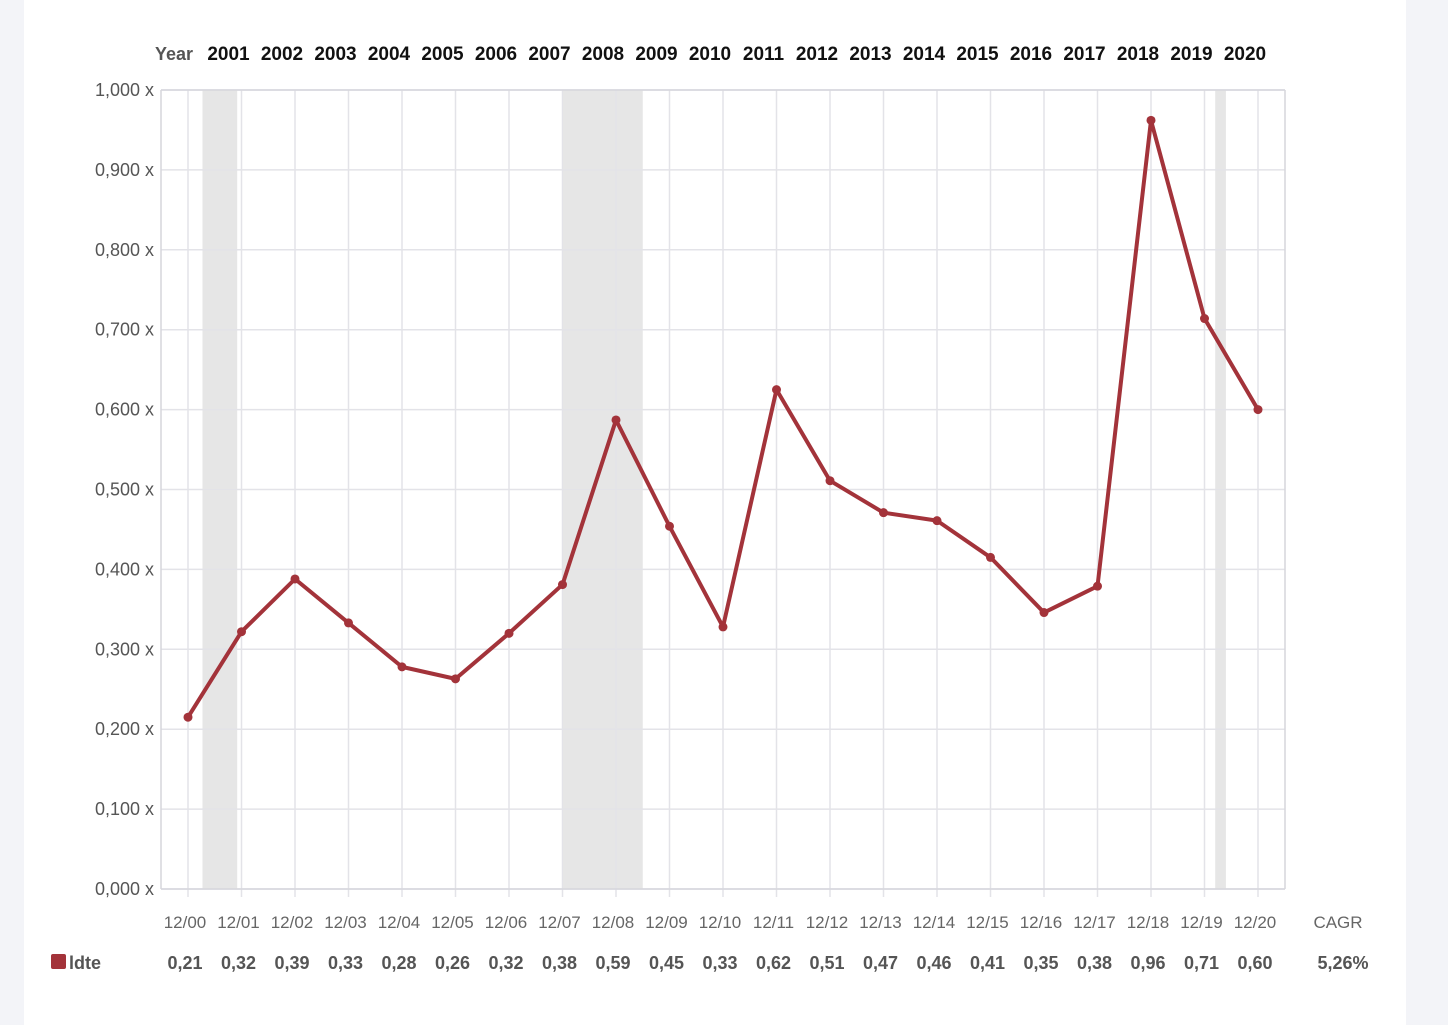  I want to click on year-label: 2005, so click(442, 54).